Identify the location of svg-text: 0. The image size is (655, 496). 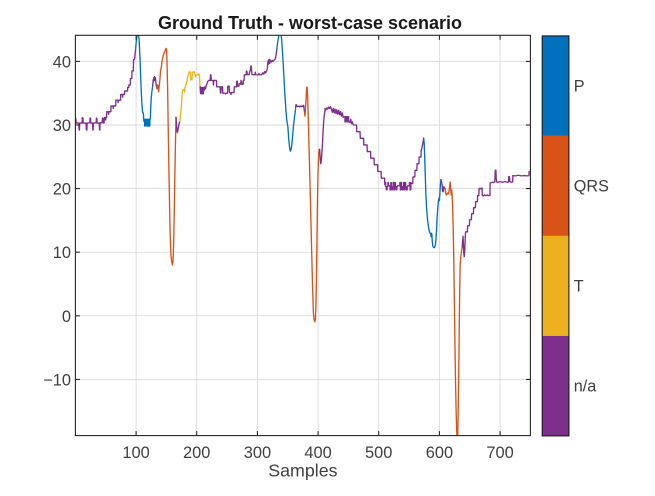
(66, 317).